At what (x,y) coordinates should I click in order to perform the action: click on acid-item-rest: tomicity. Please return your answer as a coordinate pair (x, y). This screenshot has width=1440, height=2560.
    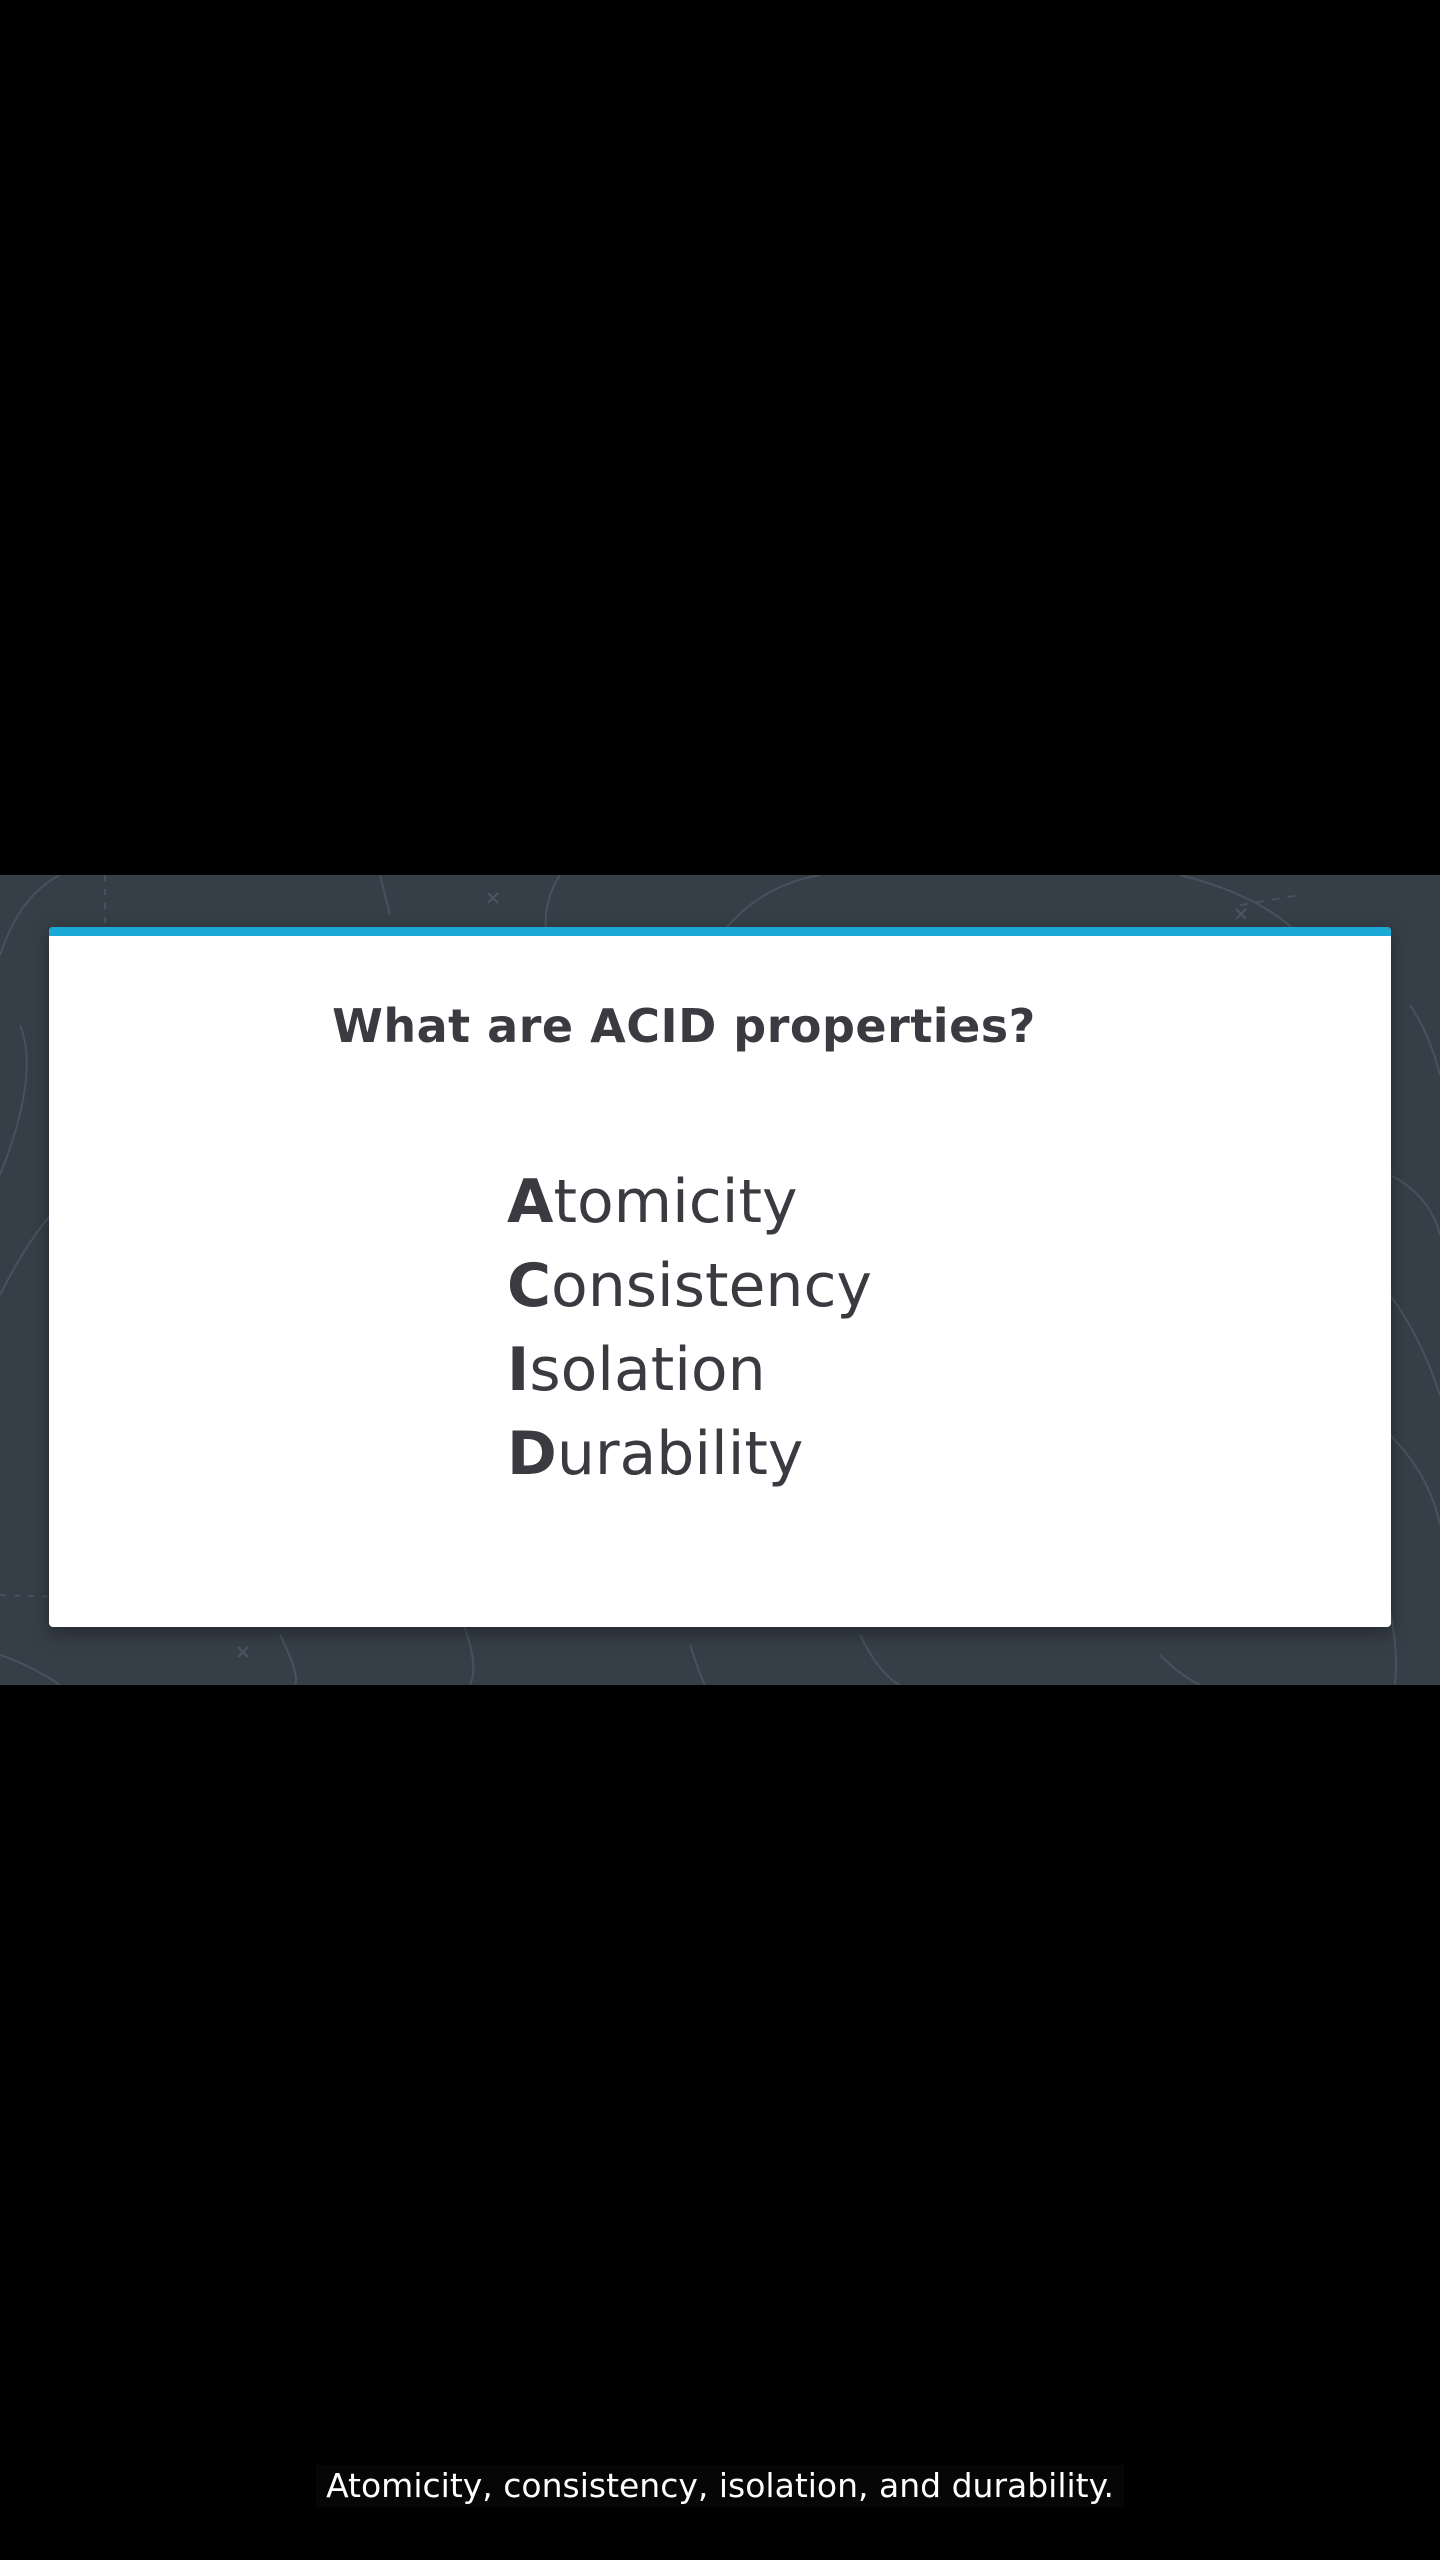
    Looking at the image, I should click on (675, 1202).